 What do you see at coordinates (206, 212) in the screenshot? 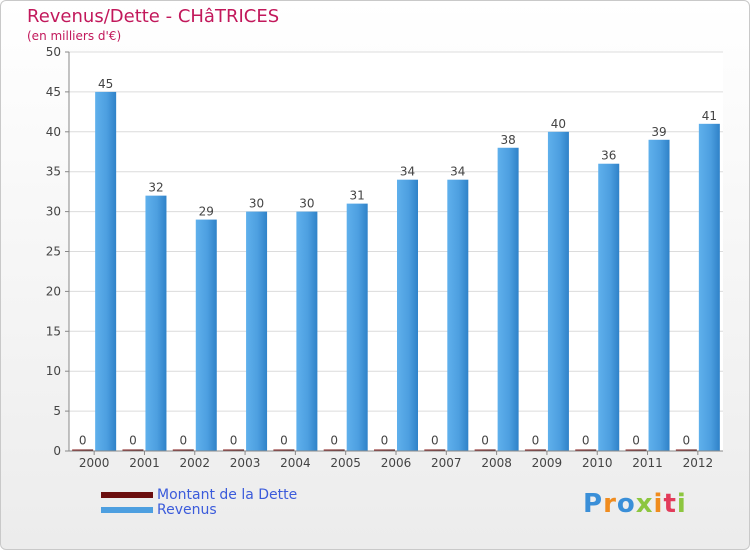
I see `data-label-revenus: 29` at bounding box center [206, 212].